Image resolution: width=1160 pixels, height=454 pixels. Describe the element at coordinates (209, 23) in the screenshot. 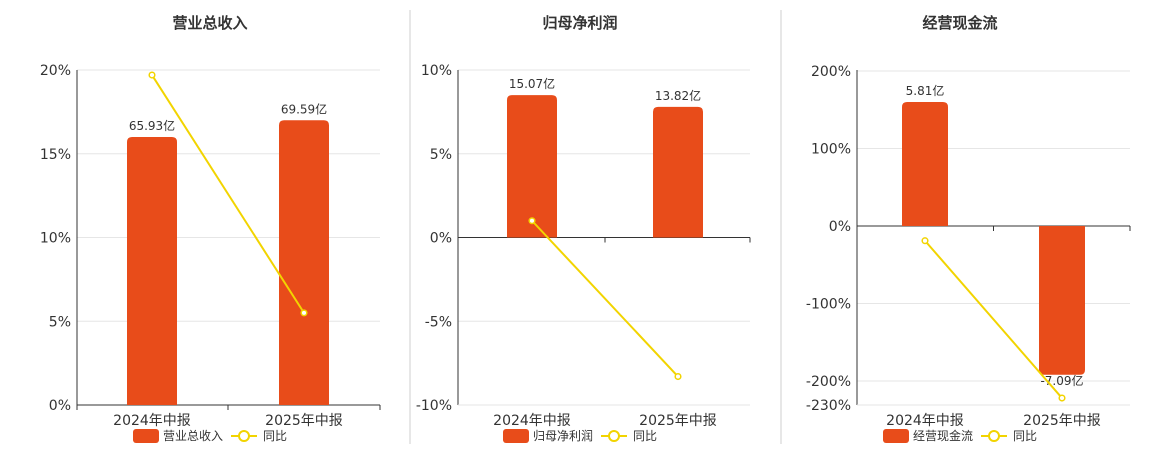

I see `chart-title: 营业总收入` at that location.